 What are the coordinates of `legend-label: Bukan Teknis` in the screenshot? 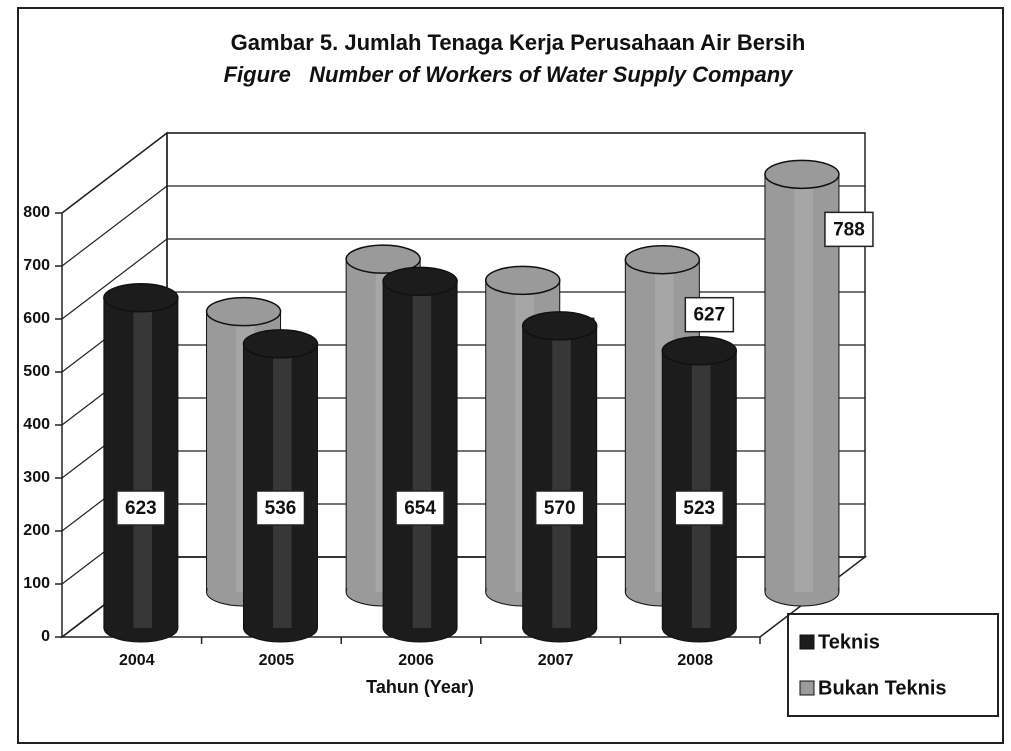 It's located at (882, 688).